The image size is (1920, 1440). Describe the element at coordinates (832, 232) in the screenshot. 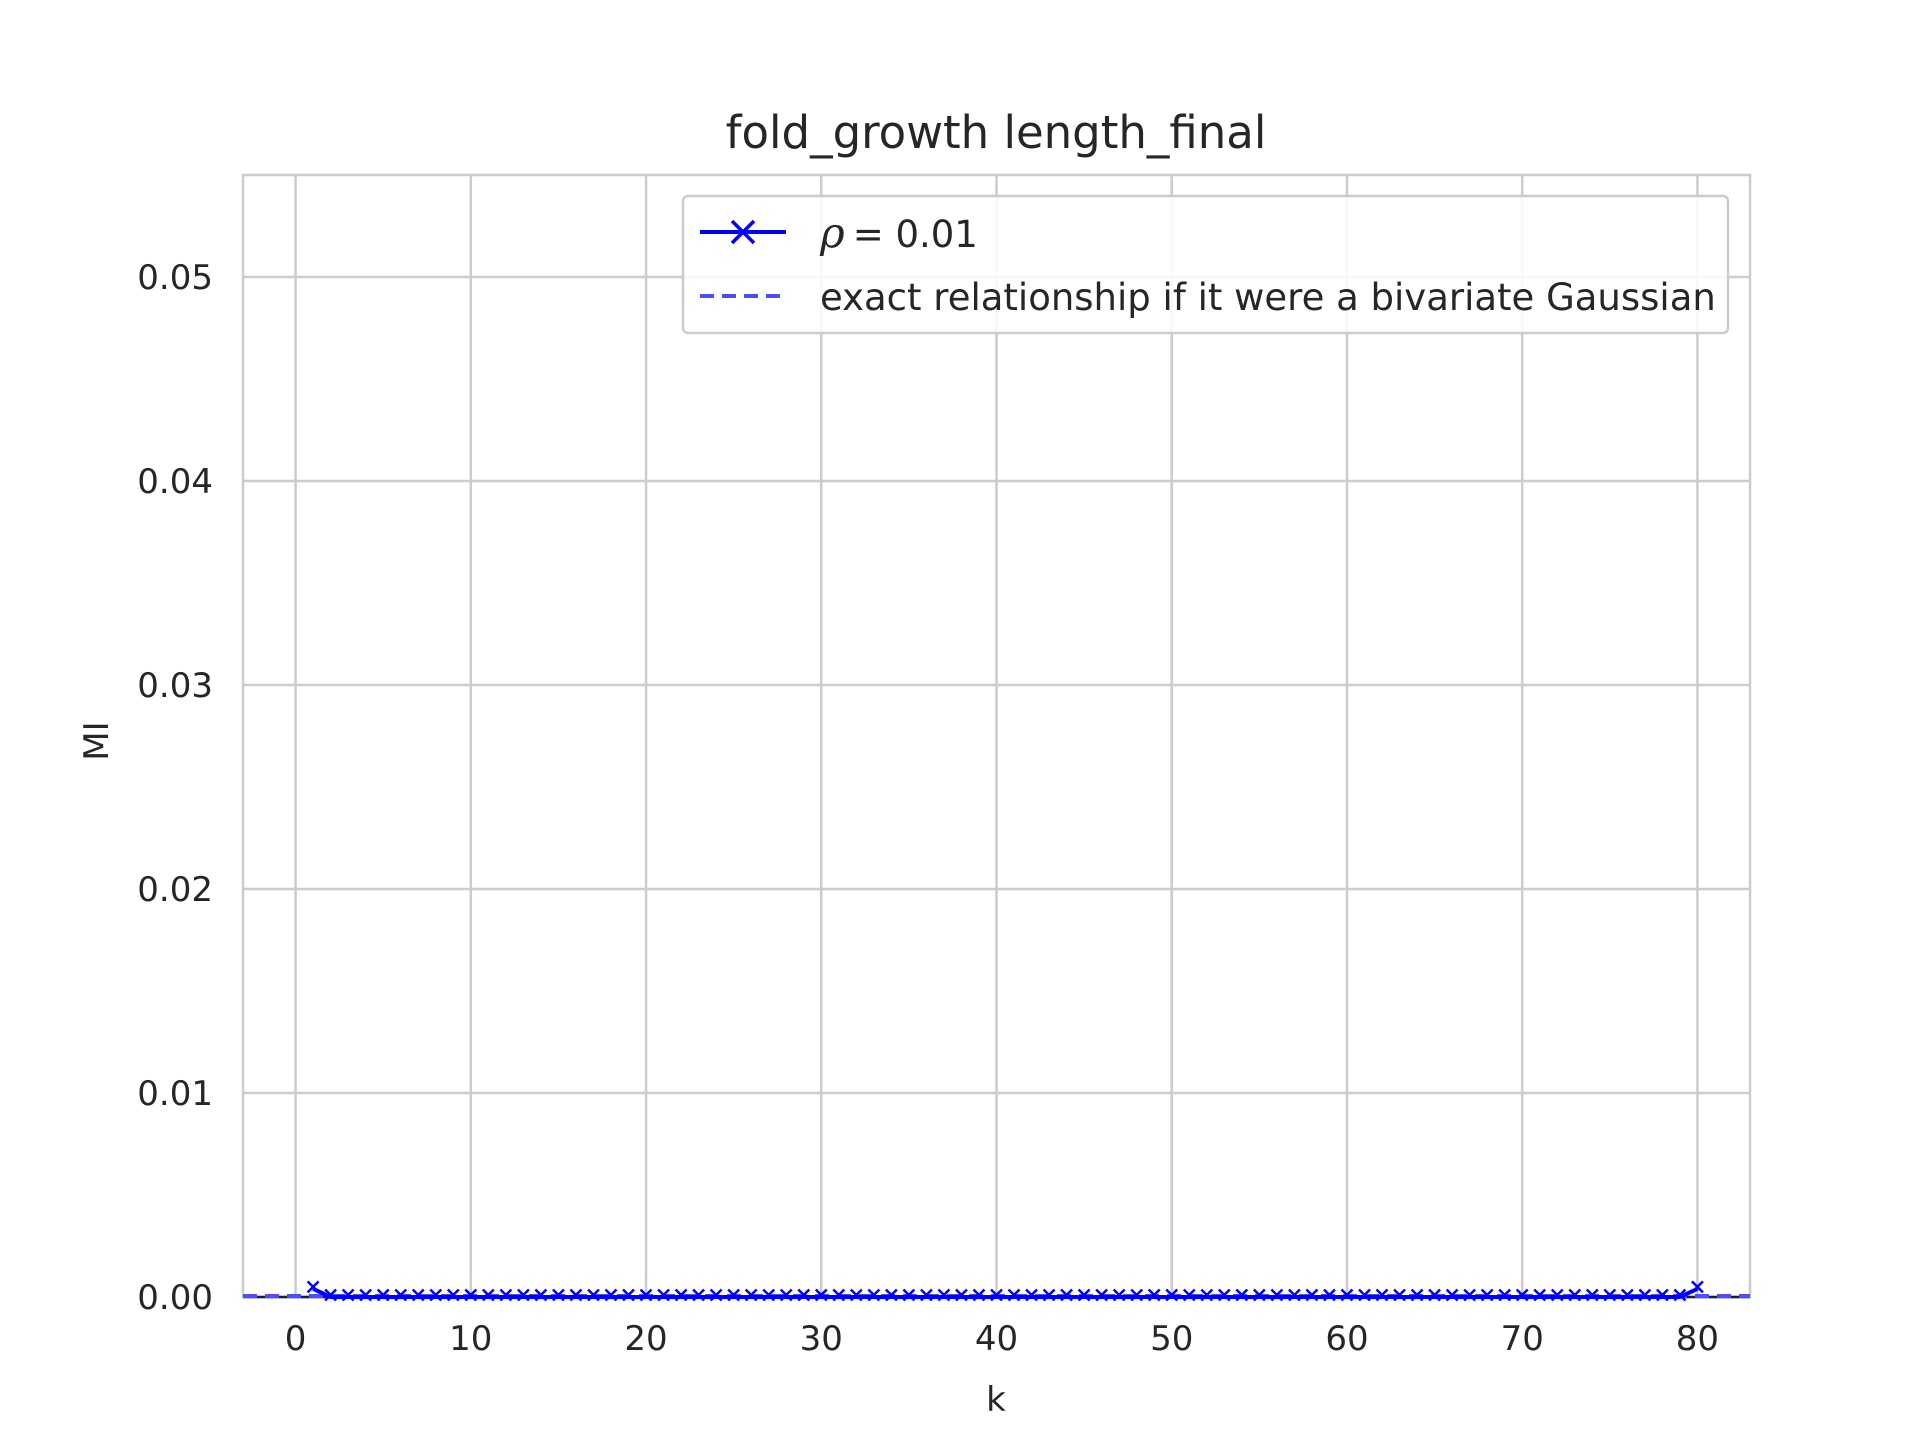

I see `rho-symbol: ρ` at that location.